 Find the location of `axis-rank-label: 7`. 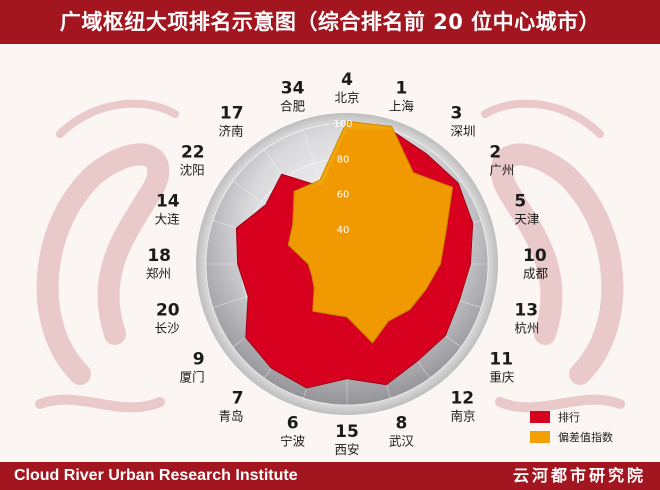

axis-rank-label: 7 is located at coordinates (238, 398).